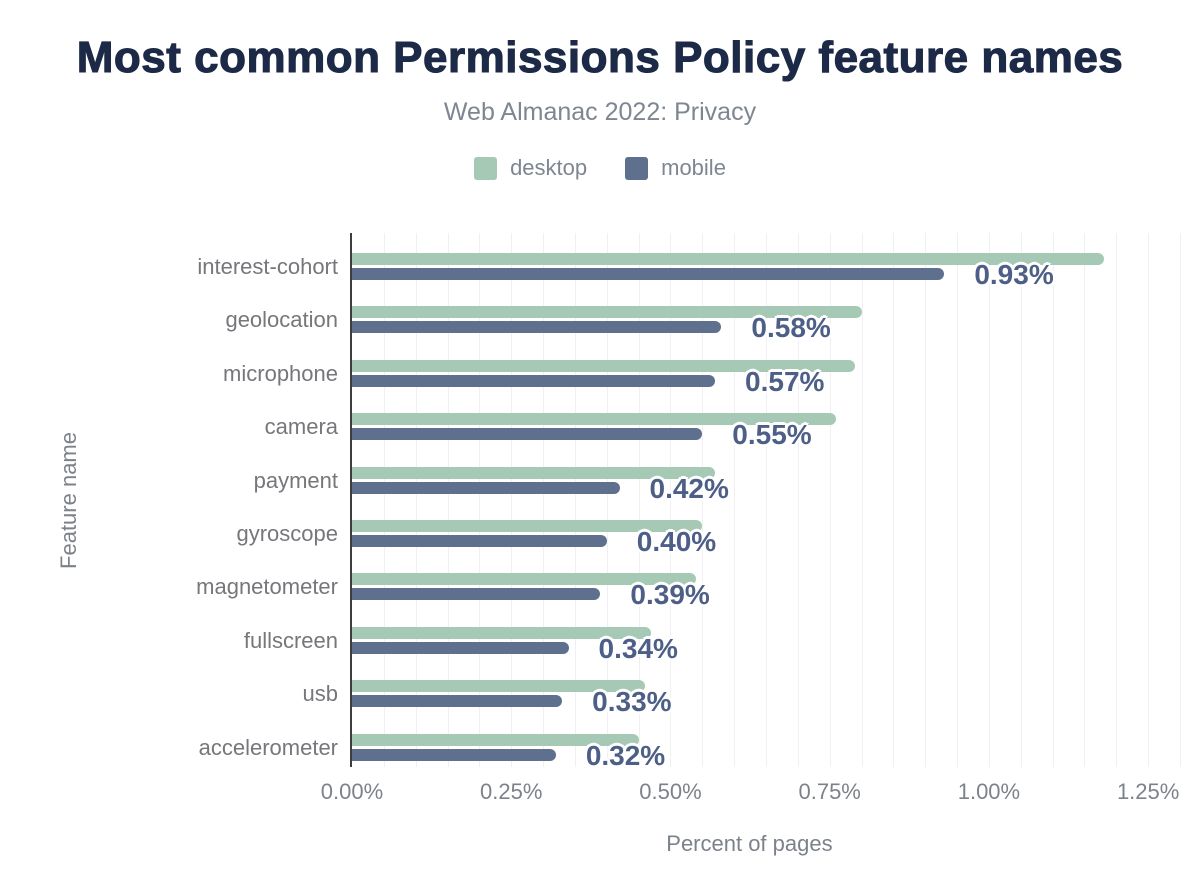  I want to click on bar-value-label: 0.39%, so click(670, 595).